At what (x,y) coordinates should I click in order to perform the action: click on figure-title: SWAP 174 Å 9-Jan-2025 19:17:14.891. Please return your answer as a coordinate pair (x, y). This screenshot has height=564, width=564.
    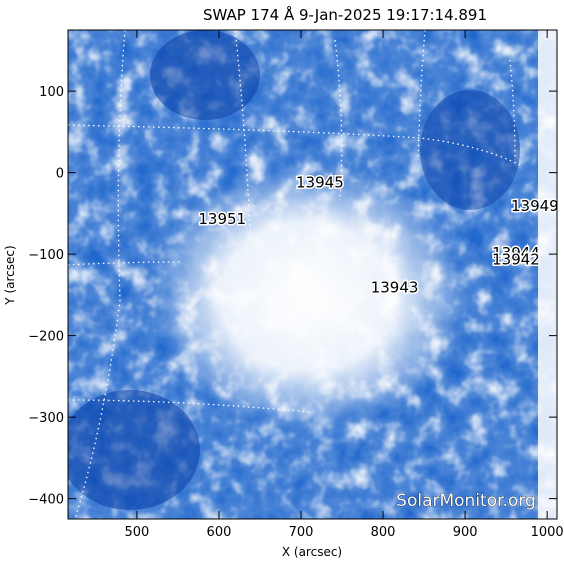
    Looking at the image, I should click on (345, 14).